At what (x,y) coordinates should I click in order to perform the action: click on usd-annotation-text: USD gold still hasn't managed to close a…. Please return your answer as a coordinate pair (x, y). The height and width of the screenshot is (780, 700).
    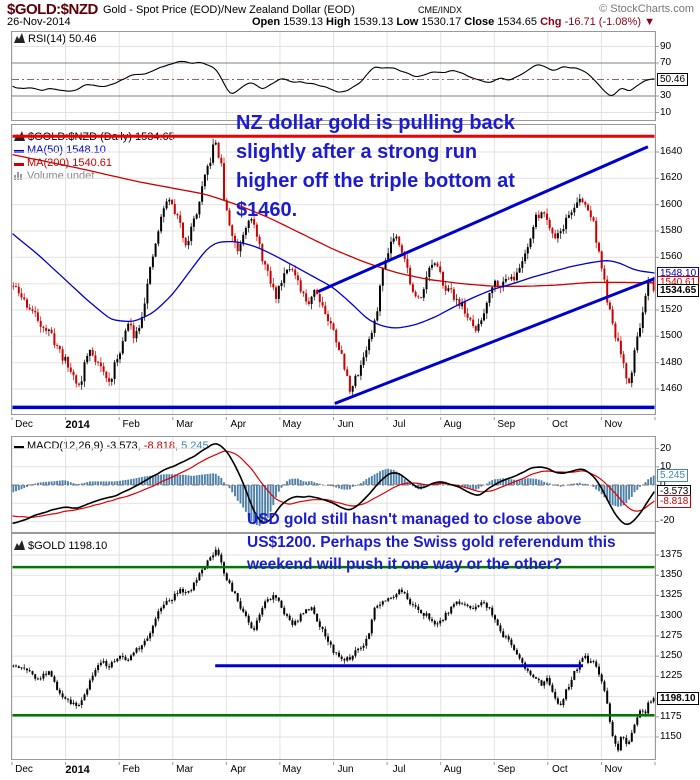
    Looking at the image, I should click on (431, 542).